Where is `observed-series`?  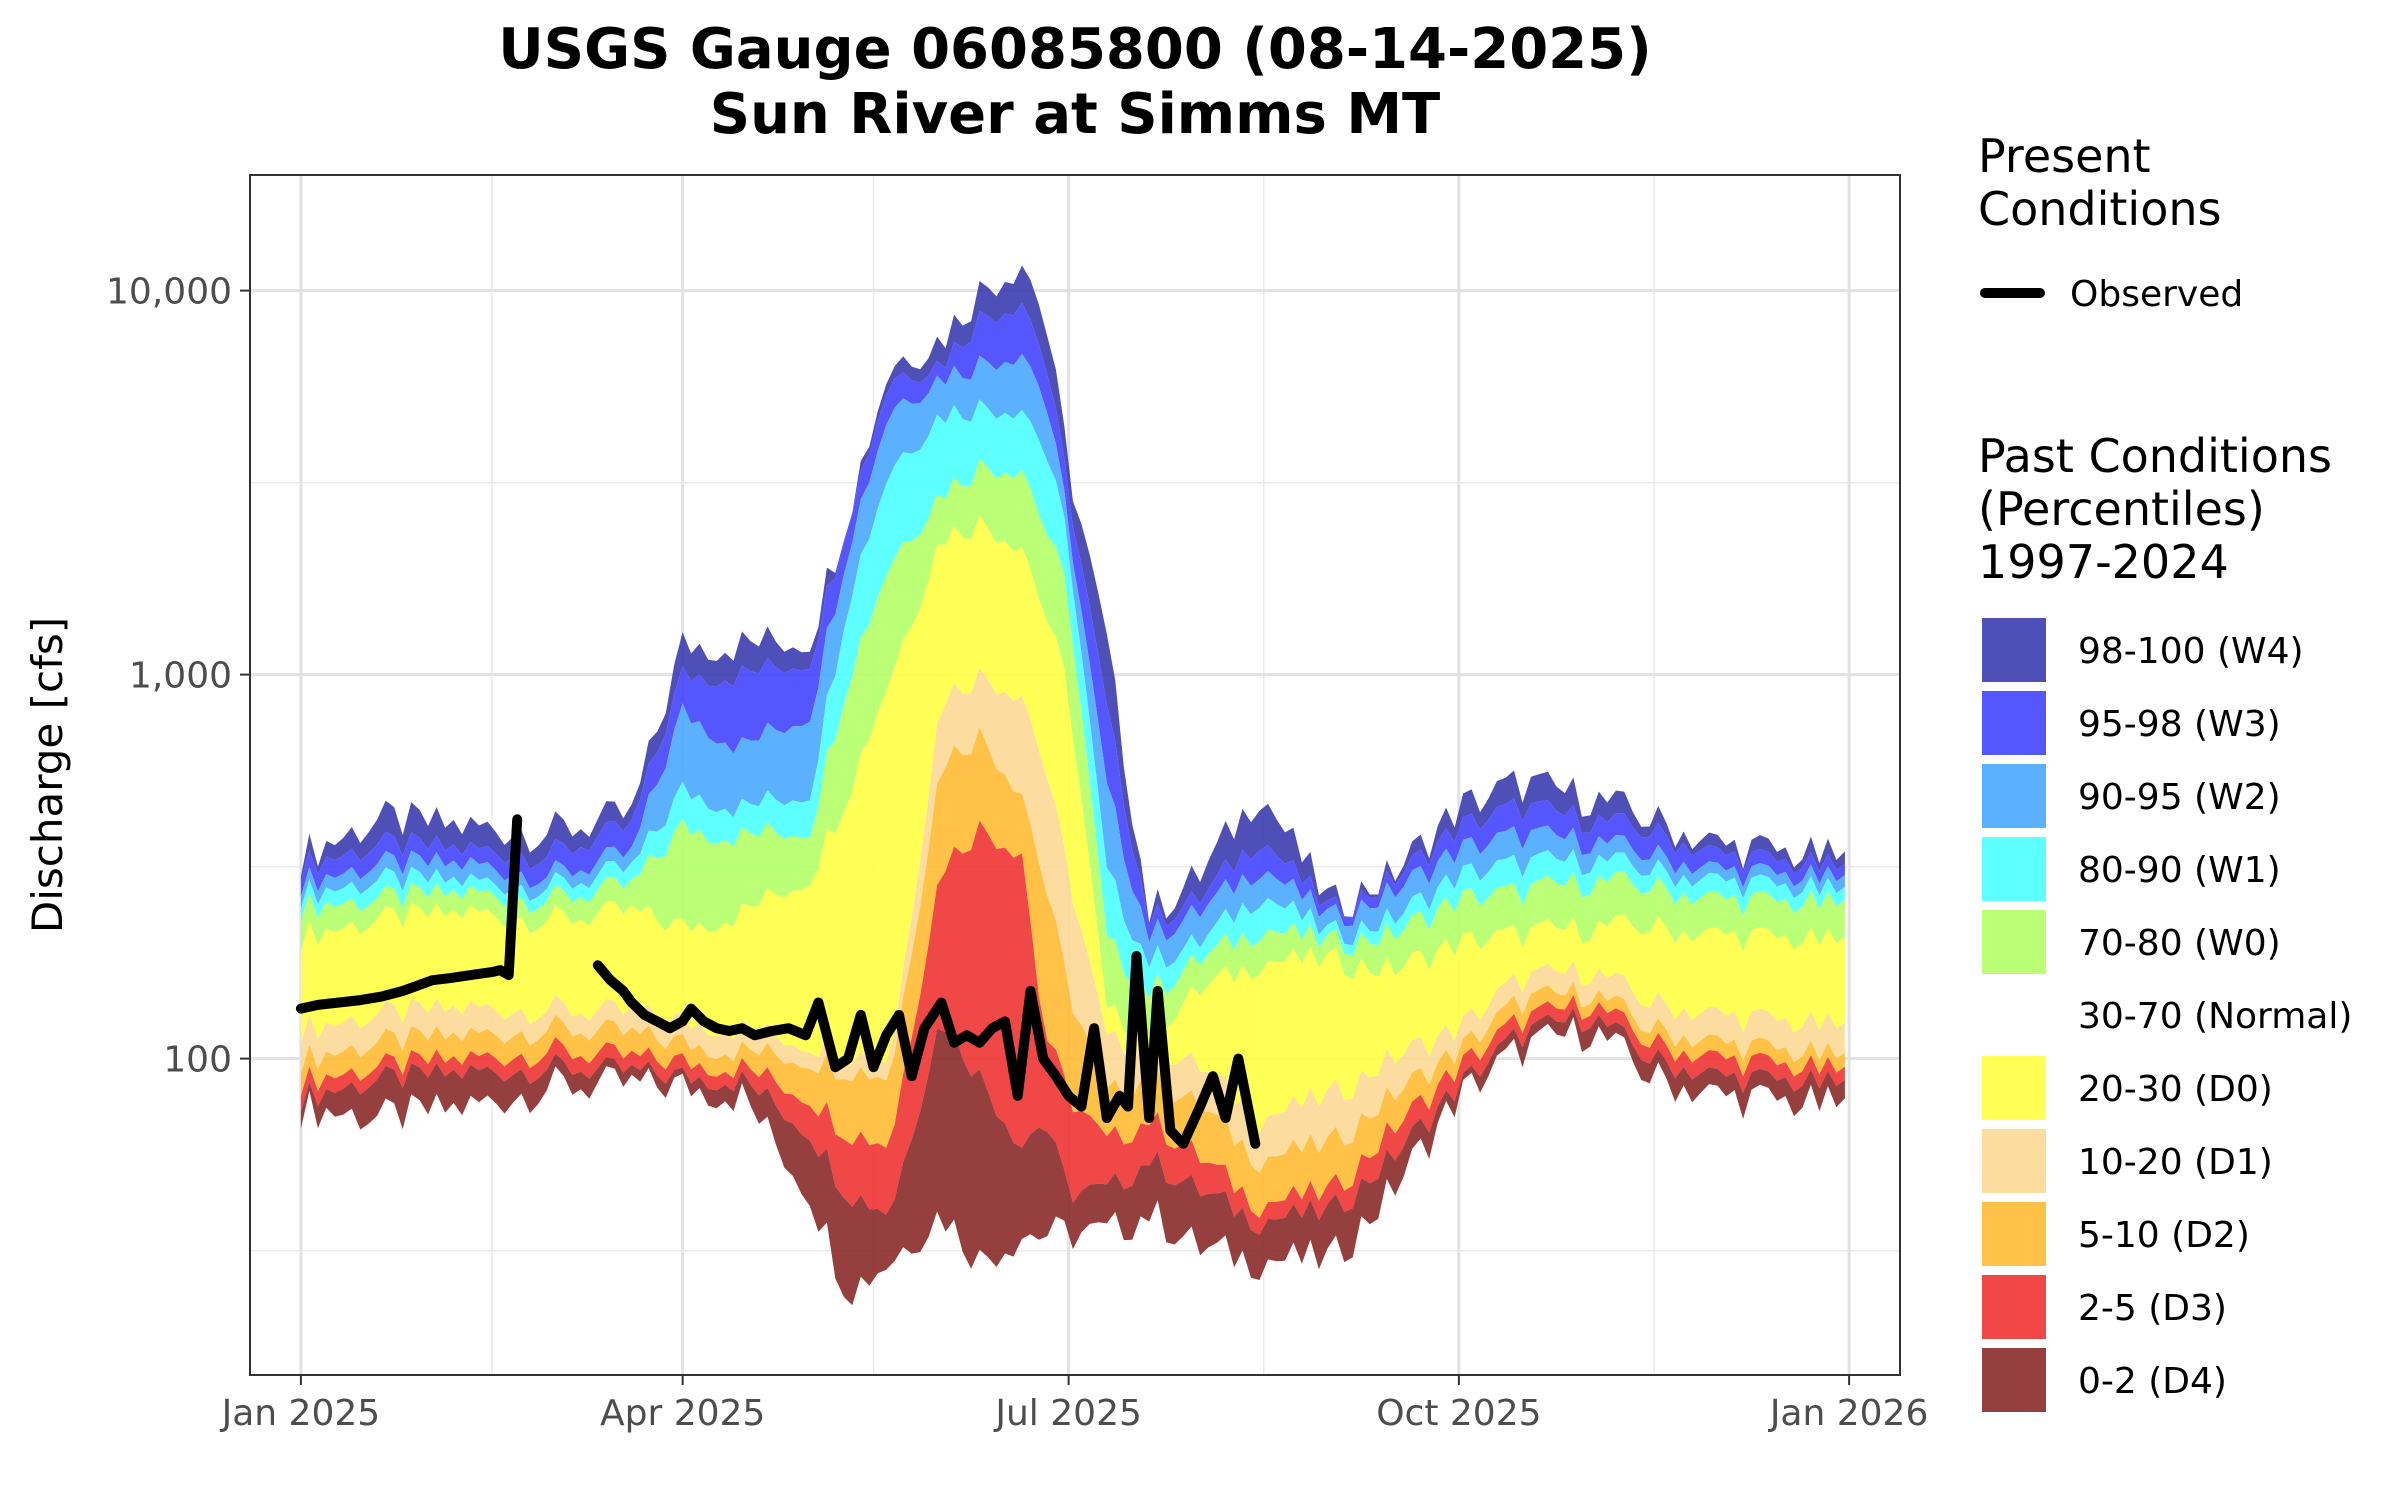
observed-series is located at coordinates (778, 981).